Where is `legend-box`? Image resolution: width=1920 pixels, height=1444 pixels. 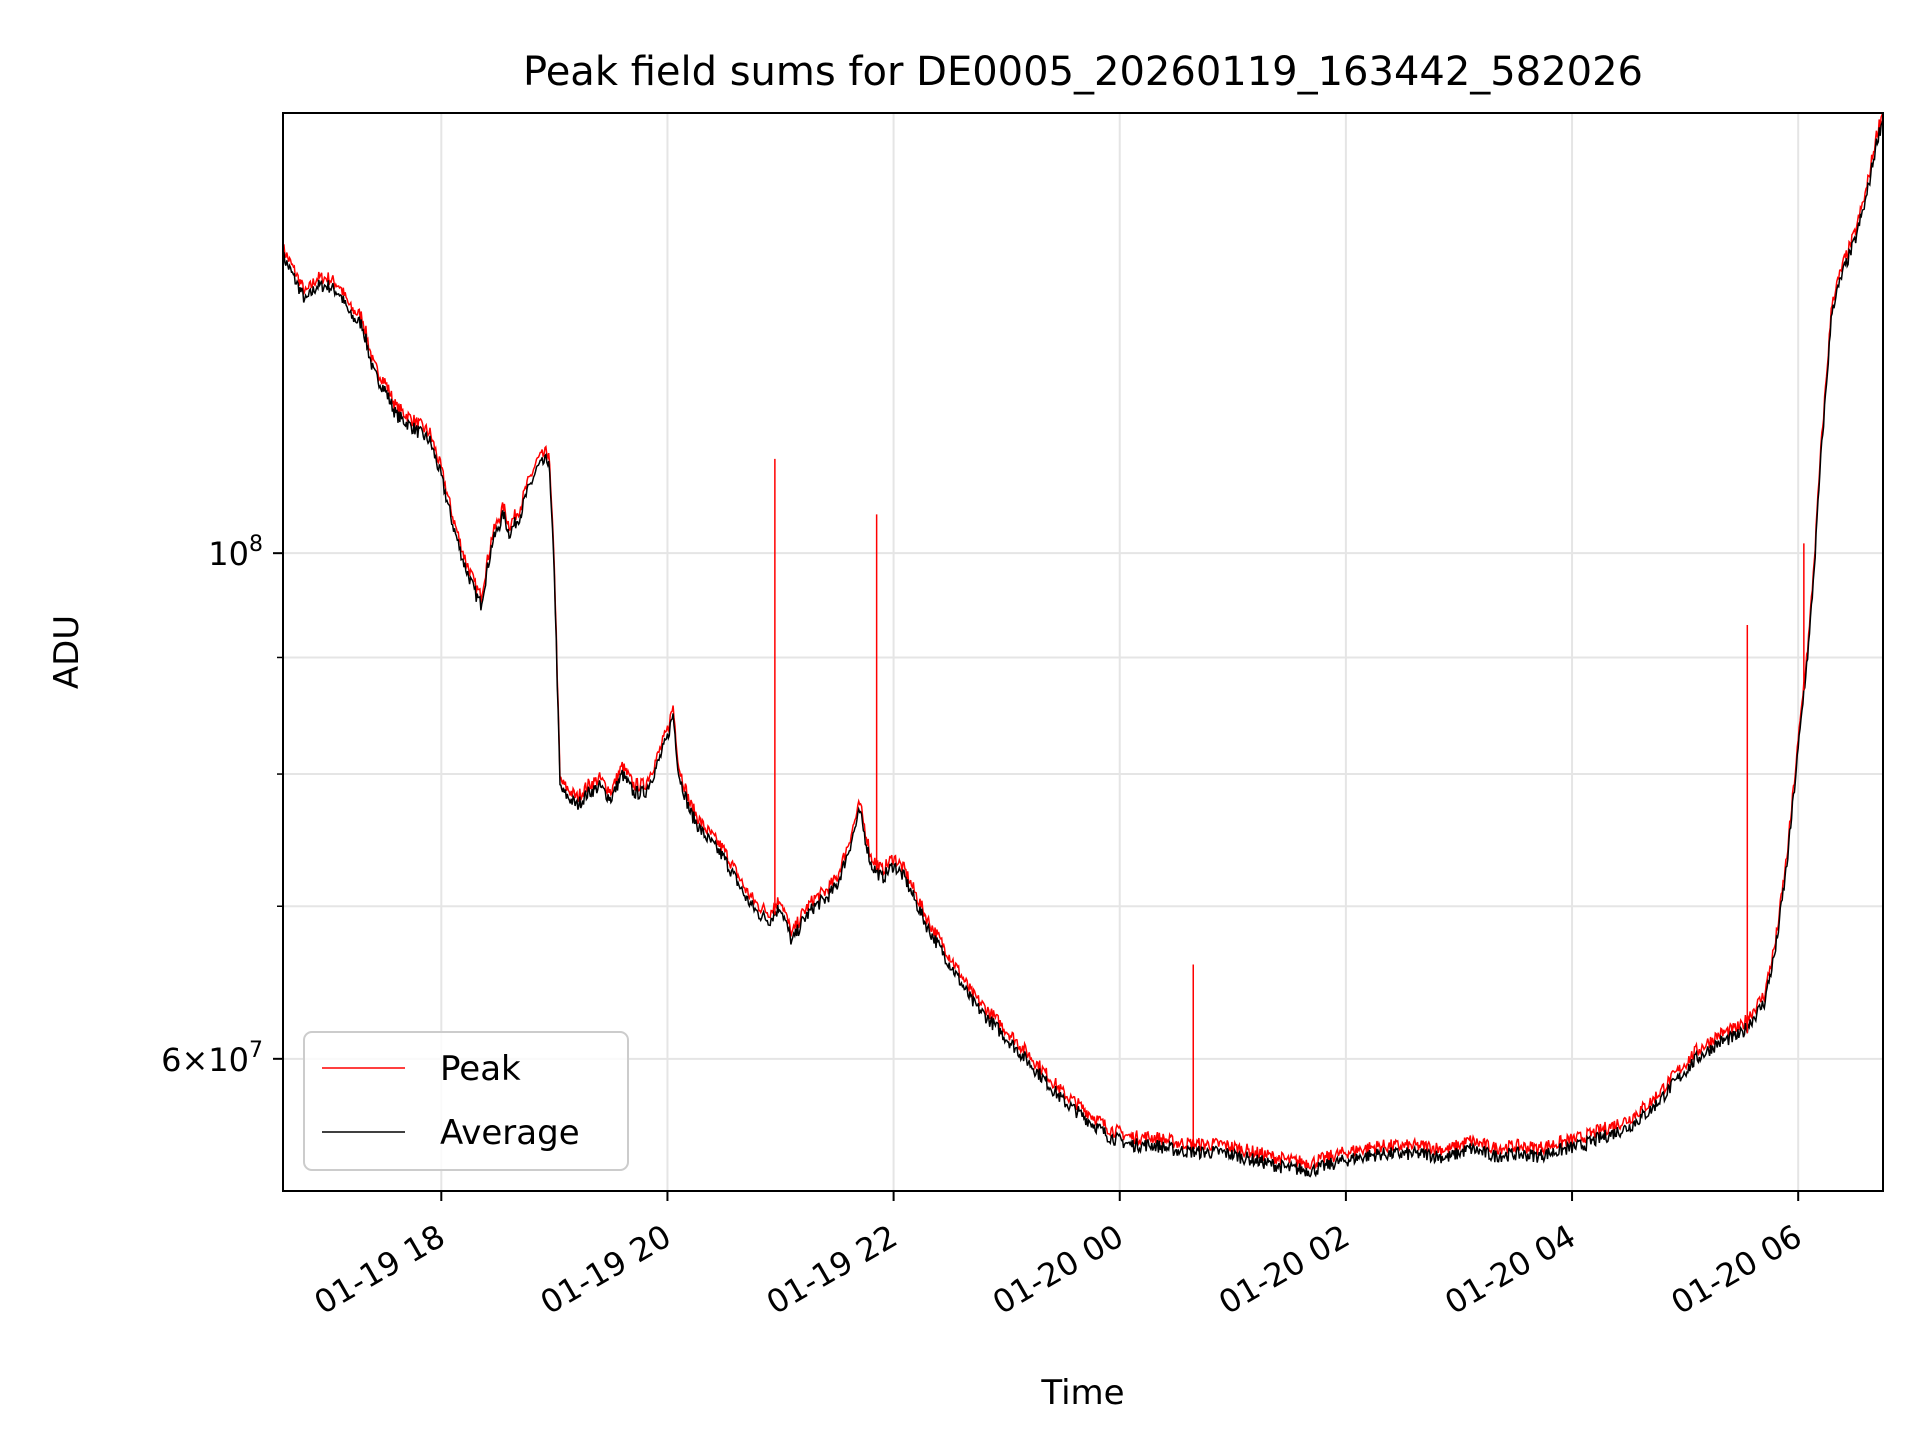 legend-box is located at coordinates (466, 1101).